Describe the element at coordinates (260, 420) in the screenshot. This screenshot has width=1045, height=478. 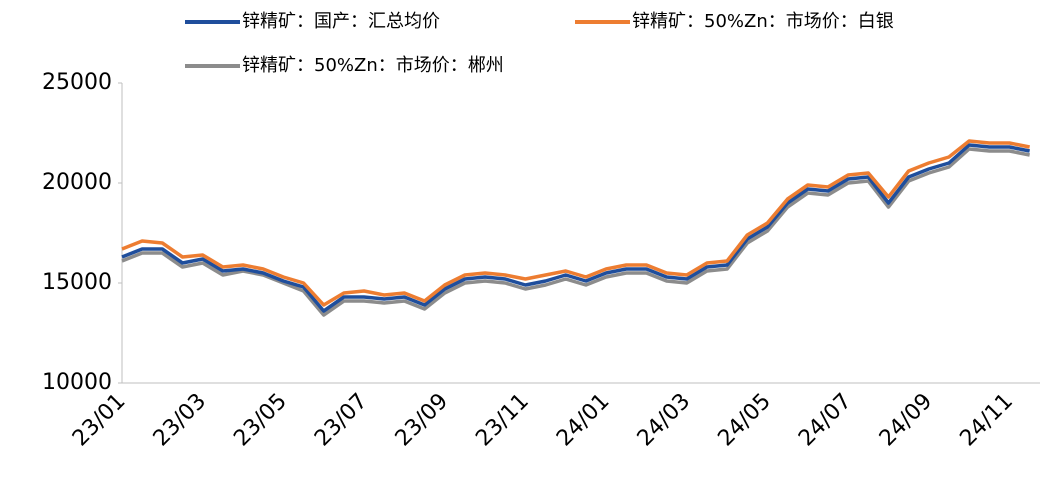
I see `x-tick-label: 23/05` at that location.